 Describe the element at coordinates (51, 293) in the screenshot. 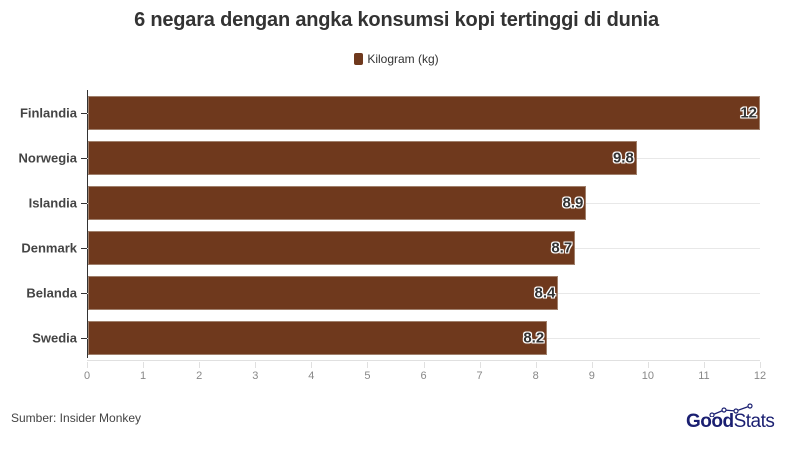

I see `category-label: Belanda` at that location.